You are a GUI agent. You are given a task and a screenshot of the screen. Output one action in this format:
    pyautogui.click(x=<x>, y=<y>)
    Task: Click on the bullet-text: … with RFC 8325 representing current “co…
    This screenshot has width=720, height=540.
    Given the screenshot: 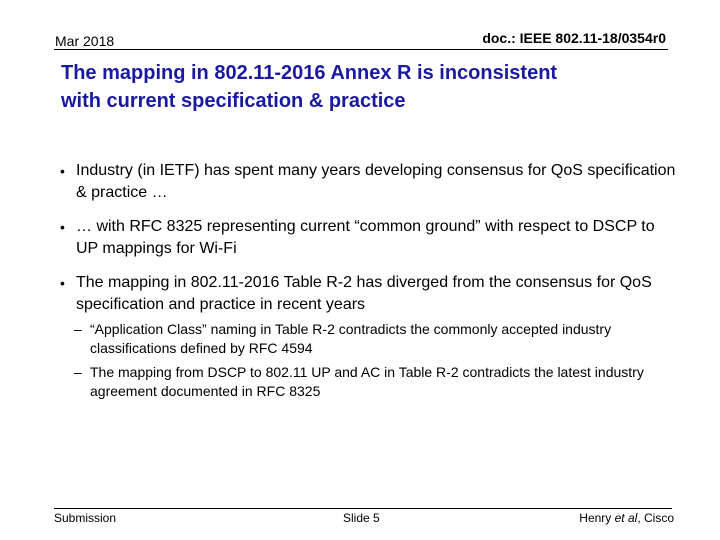 What is the action you would take?
    pyautogui.click(x=365, y=237)
    